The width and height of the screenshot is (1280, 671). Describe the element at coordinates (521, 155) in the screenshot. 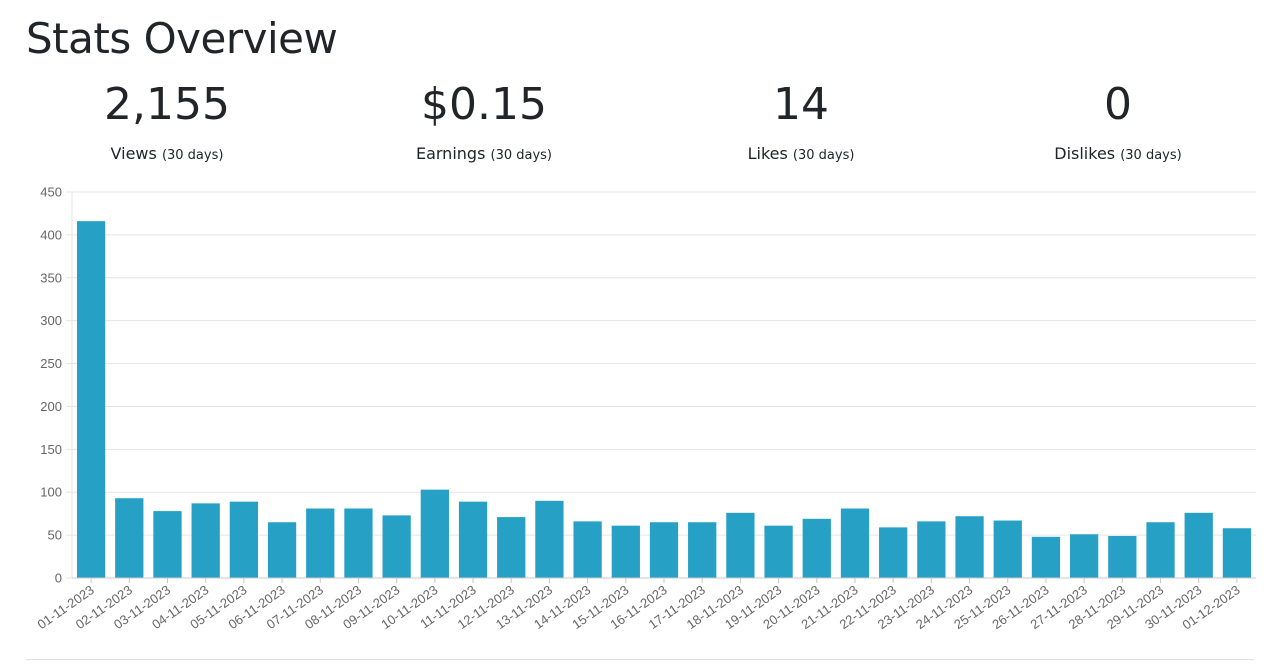

I see `stat-earnings-period: (30 days)` at that location.